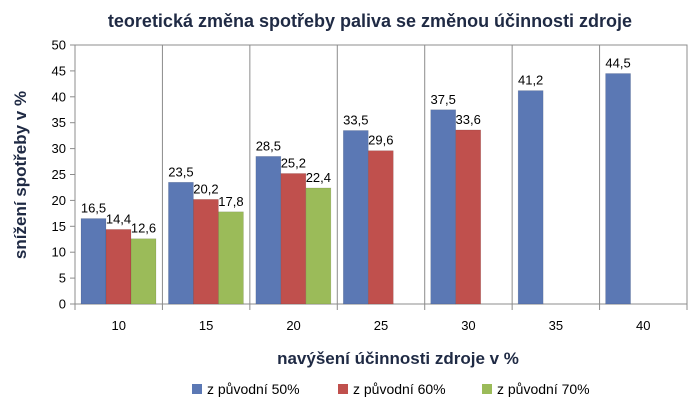  I want to click on data-label: 23,5, so click(180, 171).